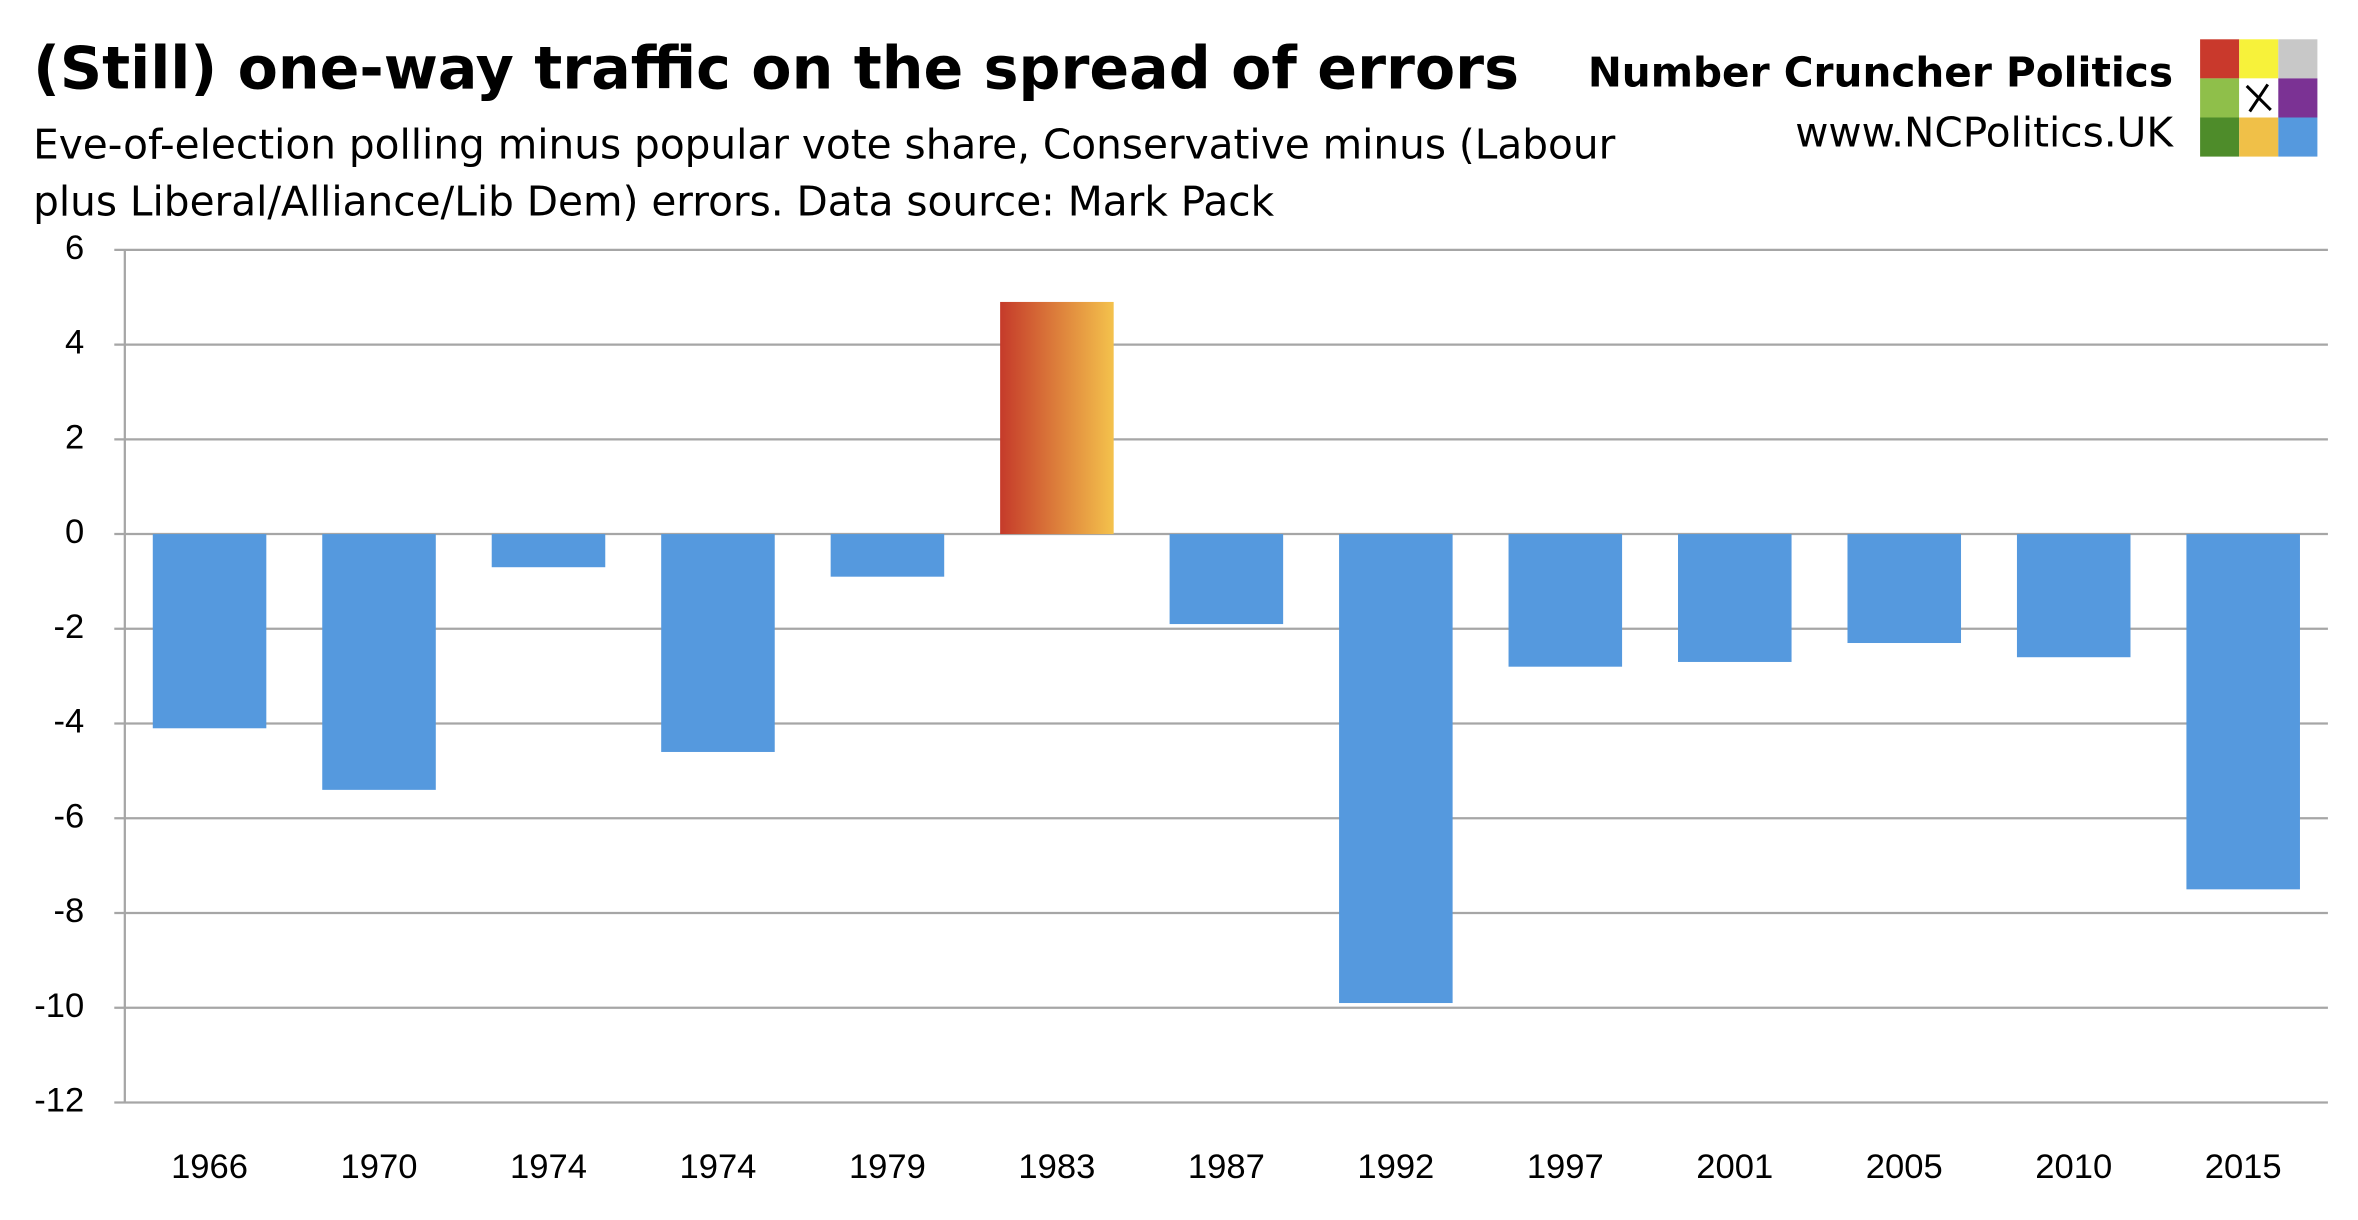 This screenshot has width=2358, height=1220. What do you see at coordinates (379, 1167) in the screenshot?
I see `x-tick-label: 1970` at bounding box center [379, 1167].